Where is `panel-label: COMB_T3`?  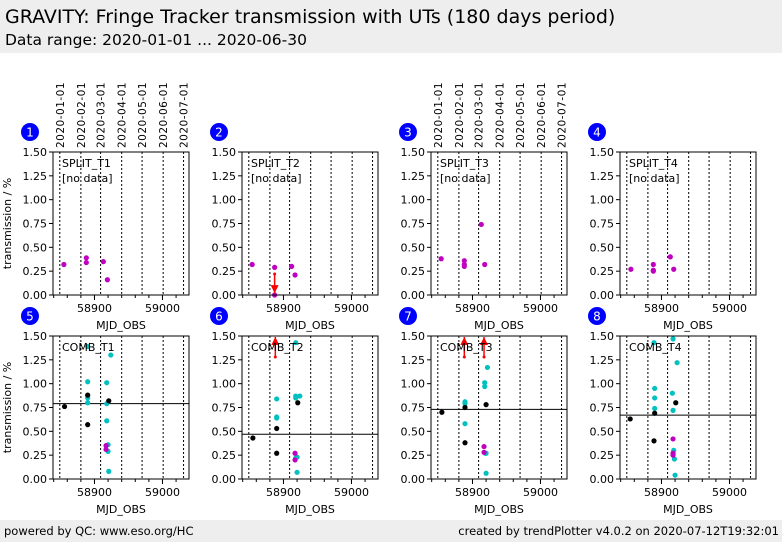 panel-label: COMB_T3 is located at coordinates (466, 347).